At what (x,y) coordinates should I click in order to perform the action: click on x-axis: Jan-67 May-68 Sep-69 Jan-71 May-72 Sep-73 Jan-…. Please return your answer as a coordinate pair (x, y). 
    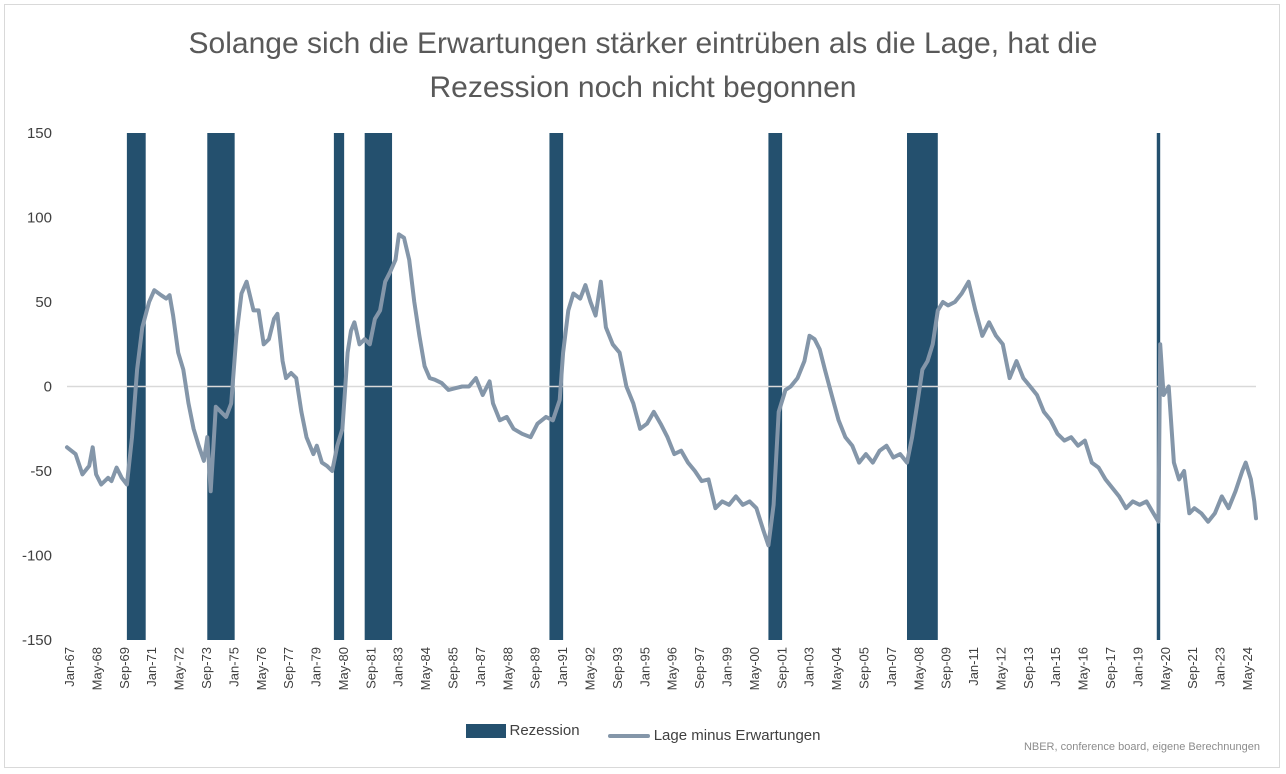
    Looking at the image, I should click on (658, 668).